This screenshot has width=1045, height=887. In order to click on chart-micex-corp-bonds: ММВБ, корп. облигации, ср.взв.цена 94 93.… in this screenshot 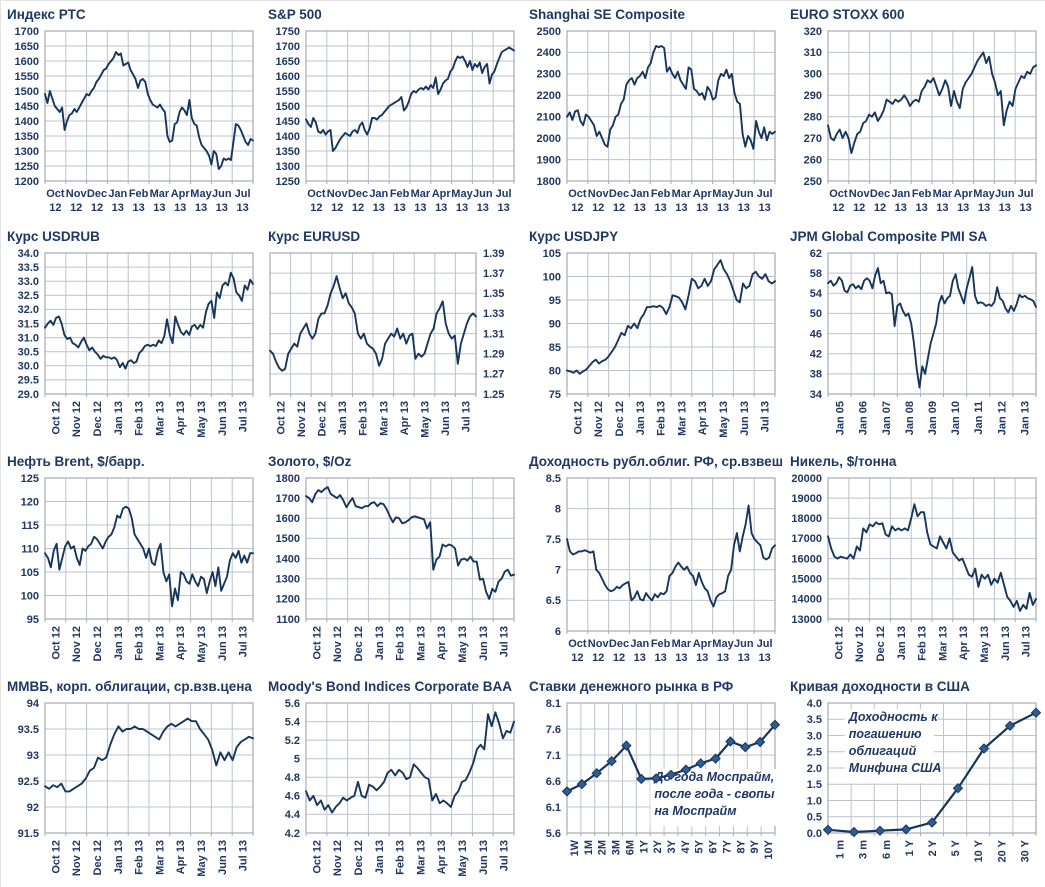, I will do `click(131, 780)`.